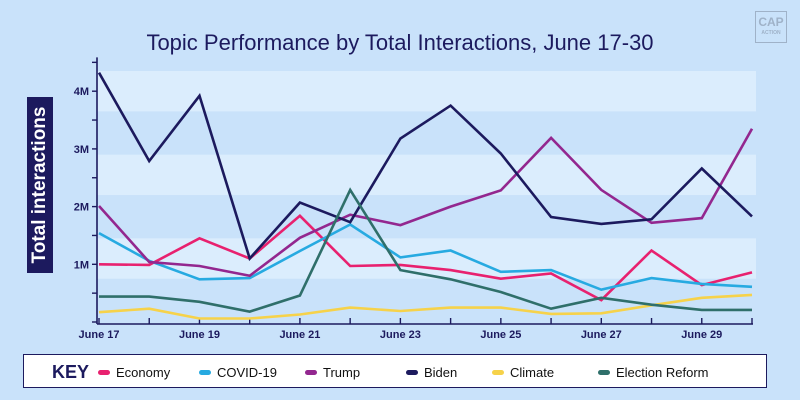  I want to click on y-tick-label: 2M, so click(81, 208).